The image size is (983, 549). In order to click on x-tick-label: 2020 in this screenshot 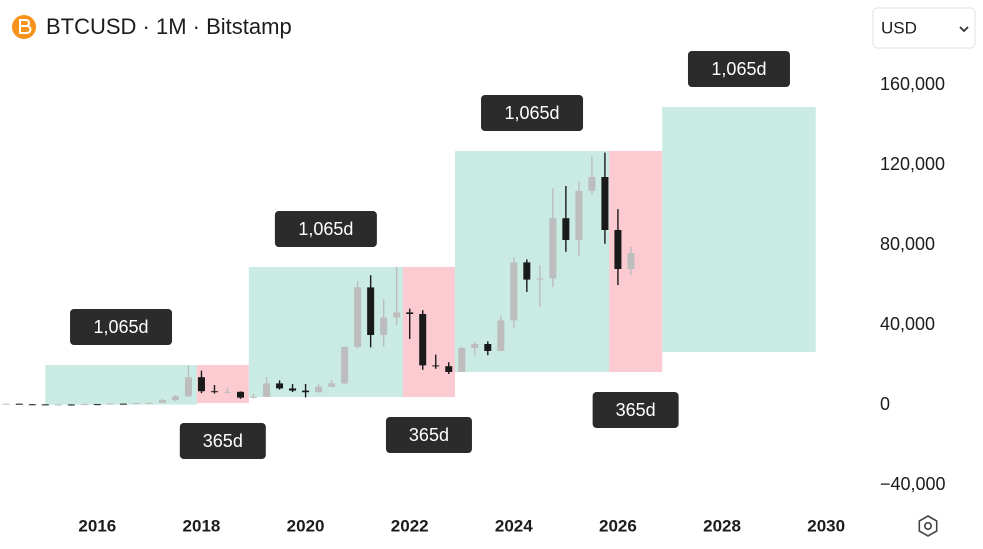, I will do `click(306, 525)`.